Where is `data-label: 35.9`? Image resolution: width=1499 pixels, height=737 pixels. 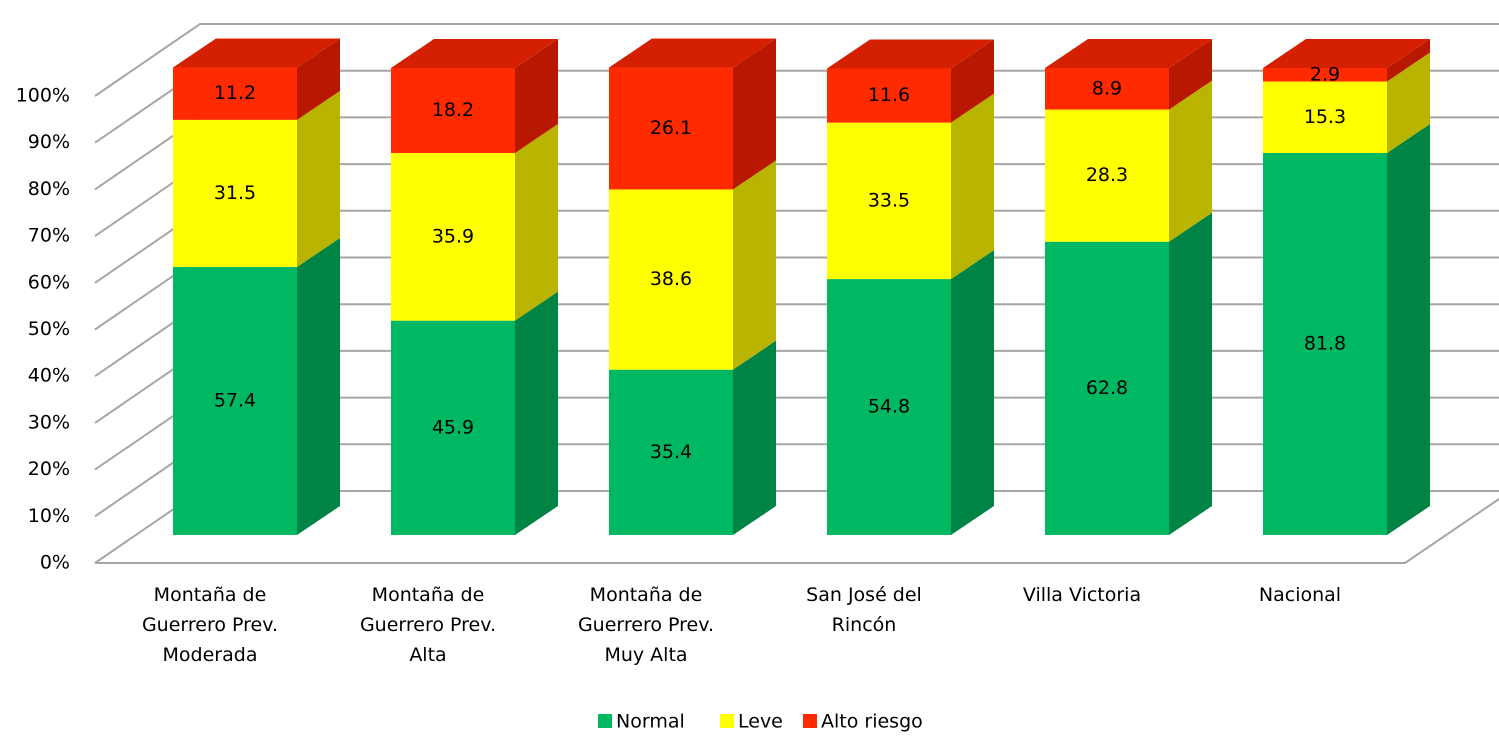 data-label: 35.9 is located at coordinates (453, 236).